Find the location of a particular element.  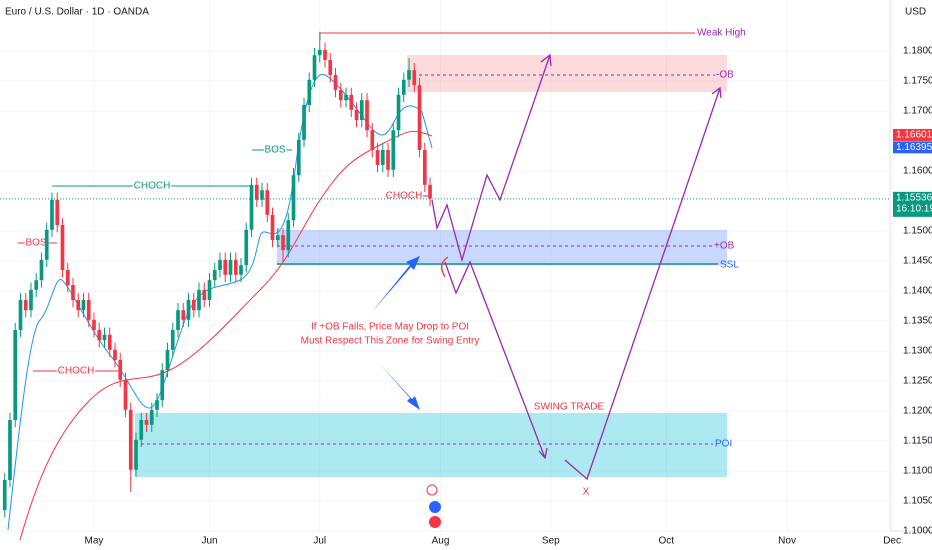

ob-label: +OB is located at coordinates (724, 246).